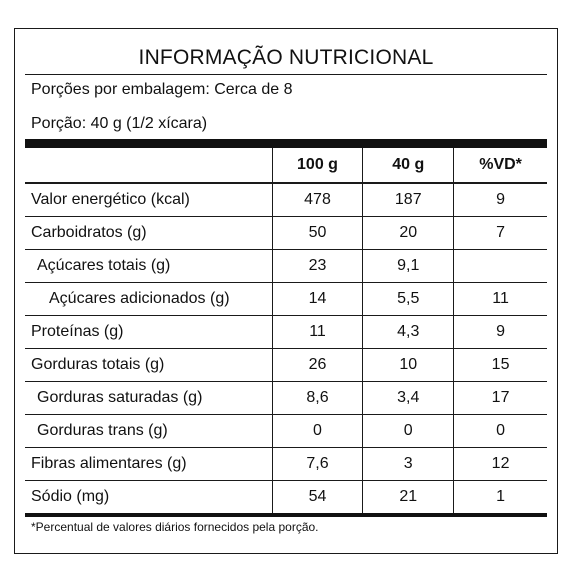 Image resolution: width=576 pixels, height=576 pixels. Describe the element at coordinates (317, 398) in the screenshot. I see `value-per-100g: 8,6` at that location.